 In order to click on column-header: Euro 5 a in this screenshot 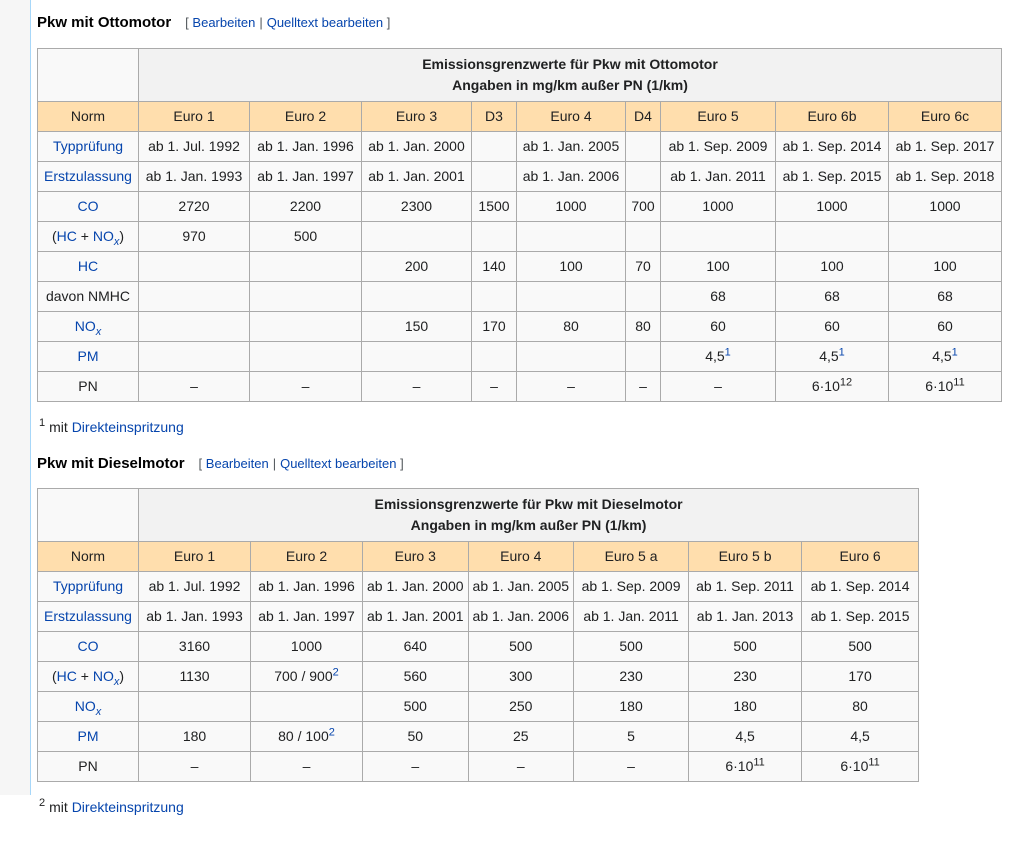, I will do `click(631, 557)`.